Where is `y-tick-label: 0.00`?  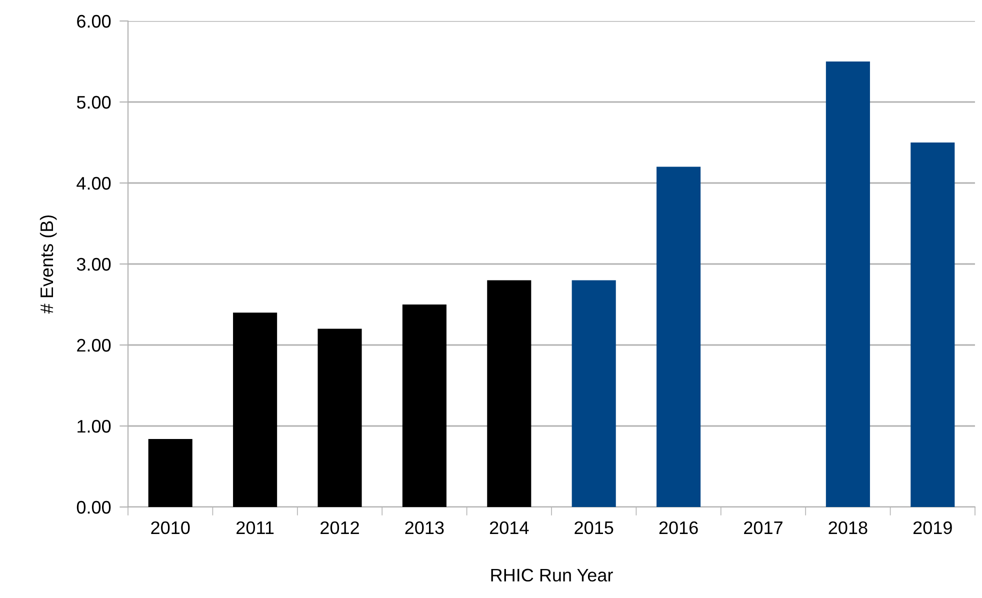 y-tick-label: 0.00 is located at coordinates (93, 507).